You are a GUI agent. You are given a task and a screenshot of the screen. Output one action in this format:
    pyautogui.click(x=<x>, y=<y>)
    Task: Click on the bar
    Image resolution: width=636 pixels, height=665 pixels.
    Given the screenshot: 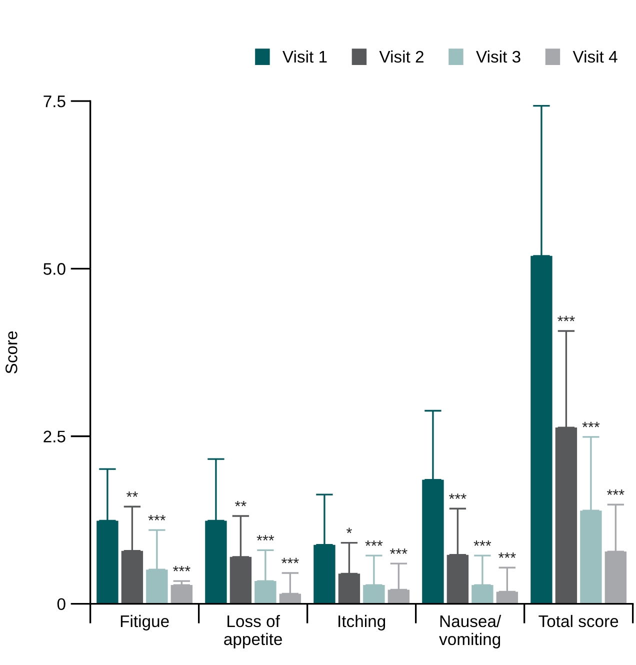 What is the action you would take?
    pyautogui.click(x=181, y=594)
    